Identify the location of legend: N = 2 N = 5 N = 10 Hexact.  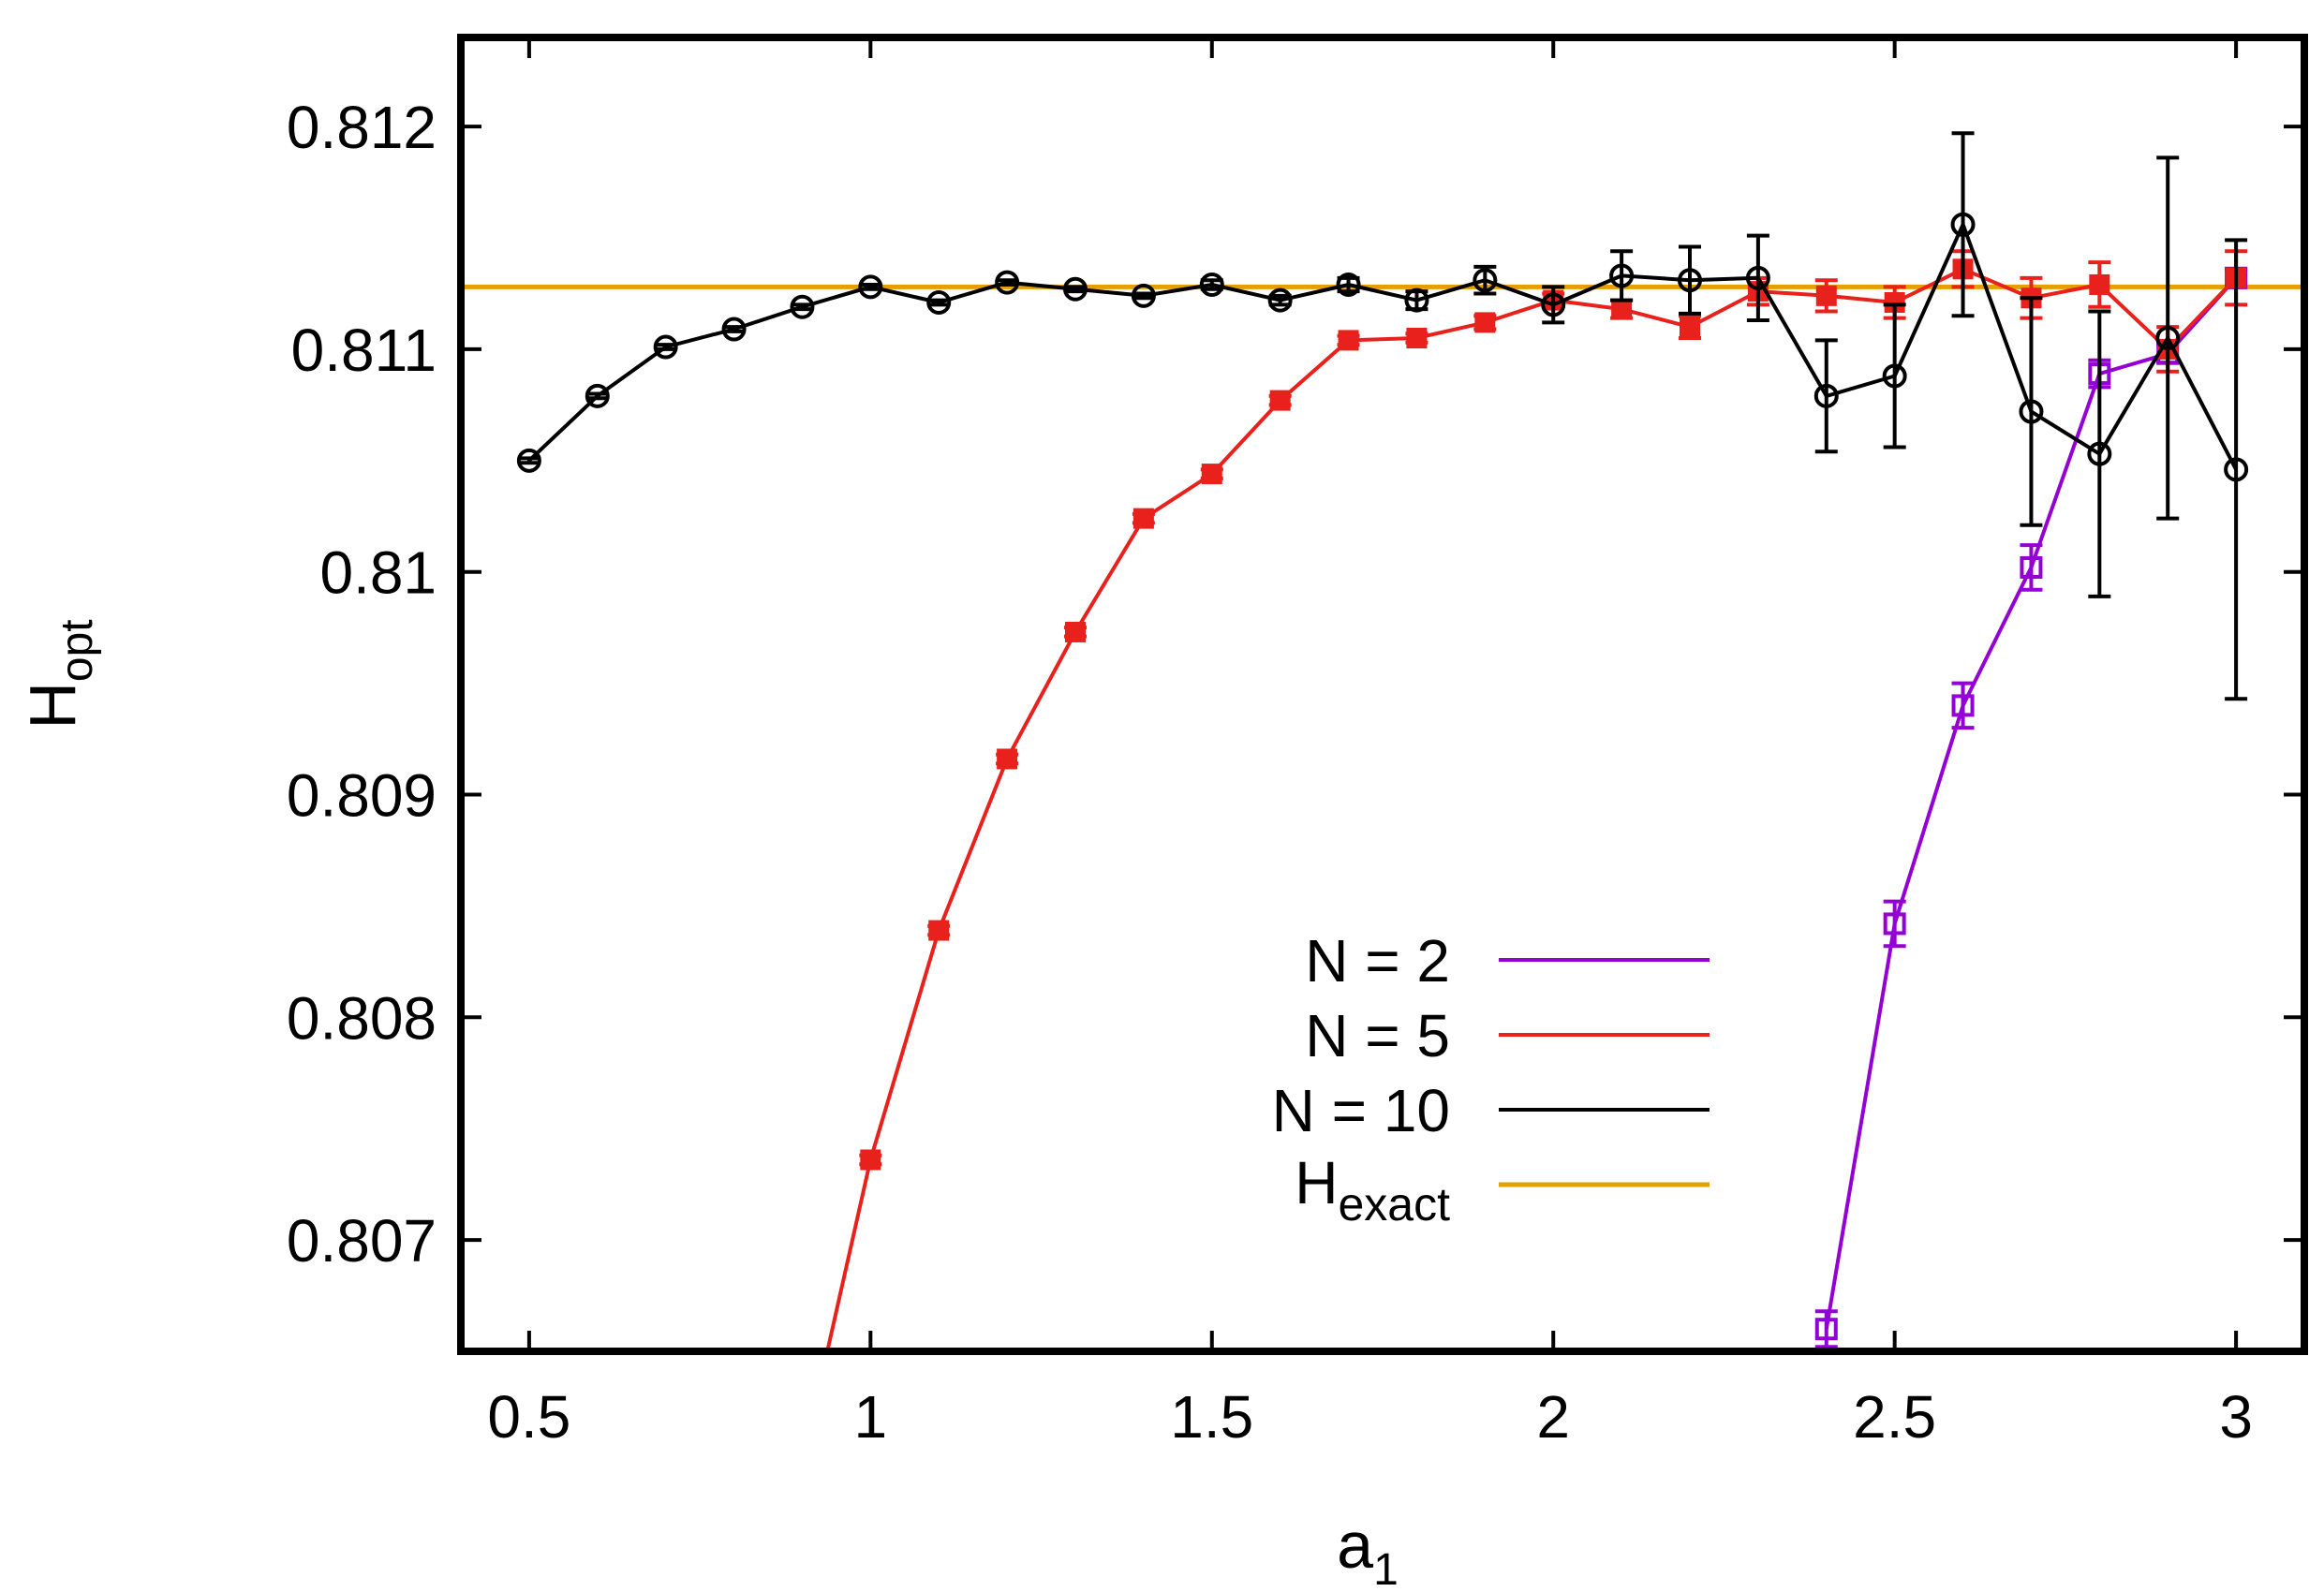
(1491, 1079).